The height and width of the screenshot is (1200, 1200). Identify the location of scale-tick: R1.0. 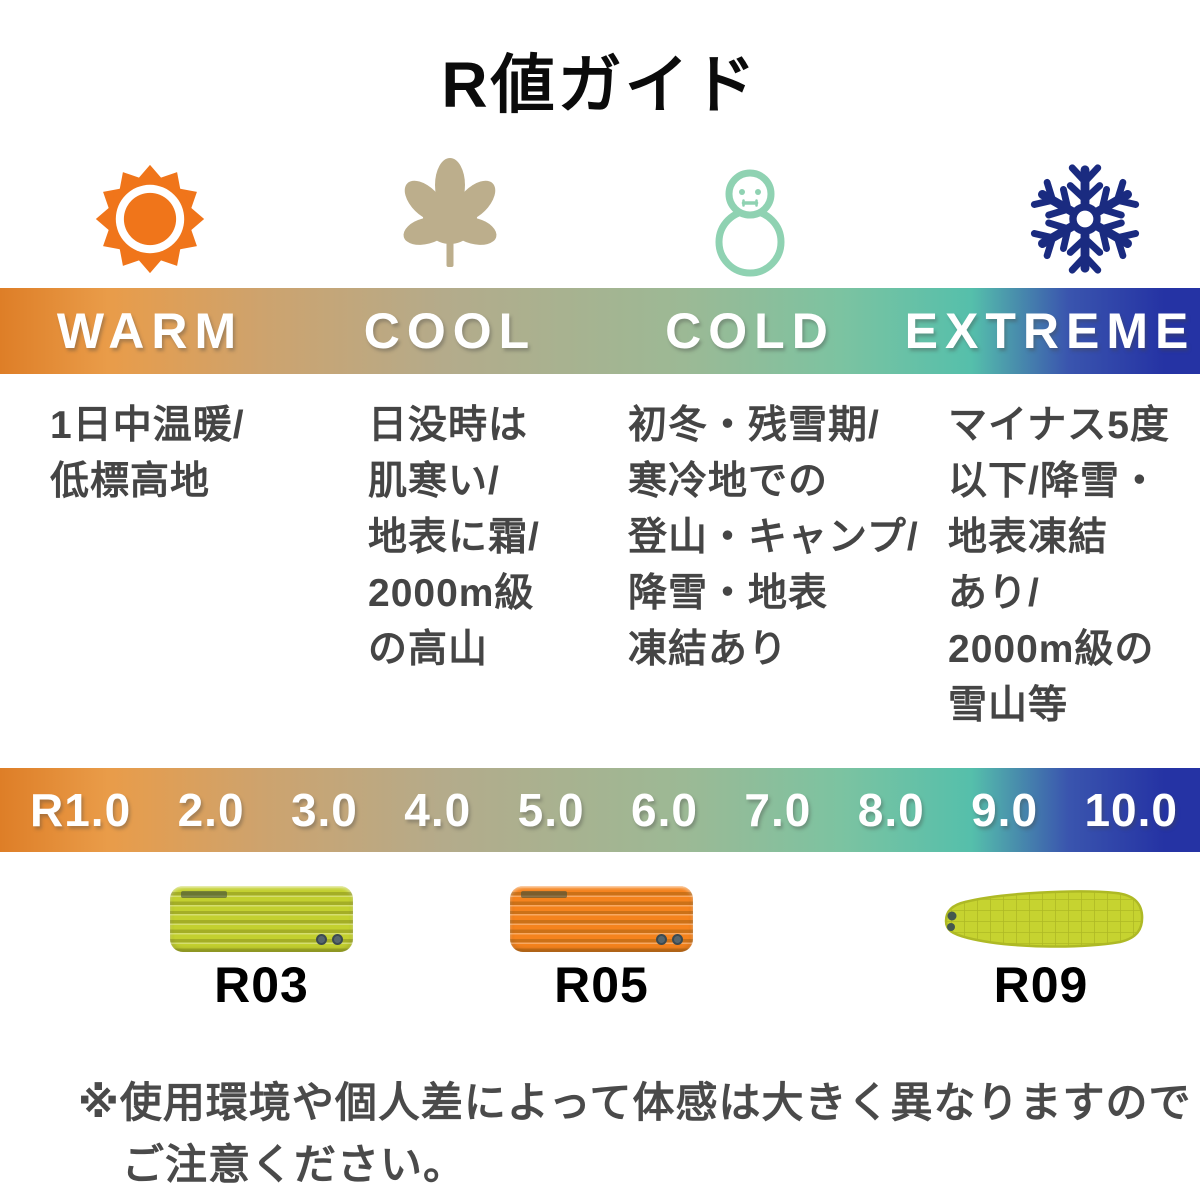
(81, 810).